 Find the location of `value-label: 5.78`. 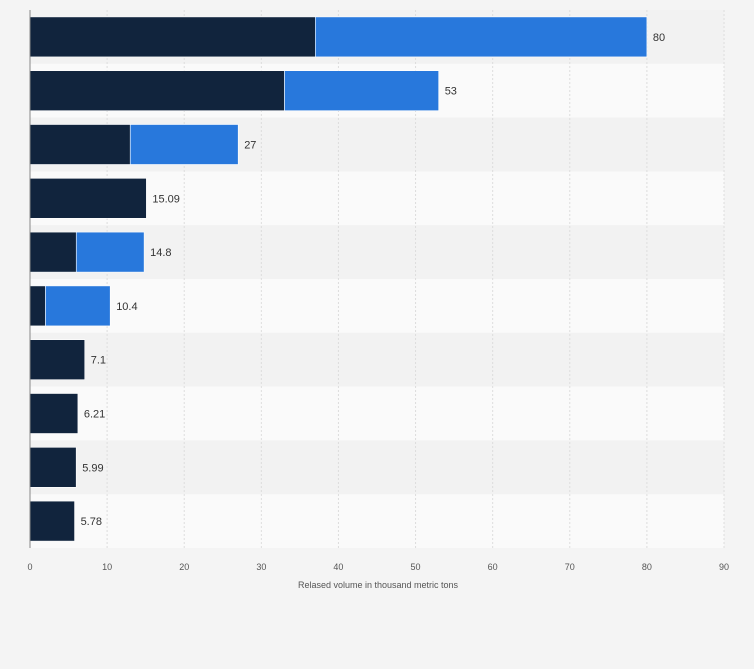

value-label: 5.78 is located at coordinates (91, 522).